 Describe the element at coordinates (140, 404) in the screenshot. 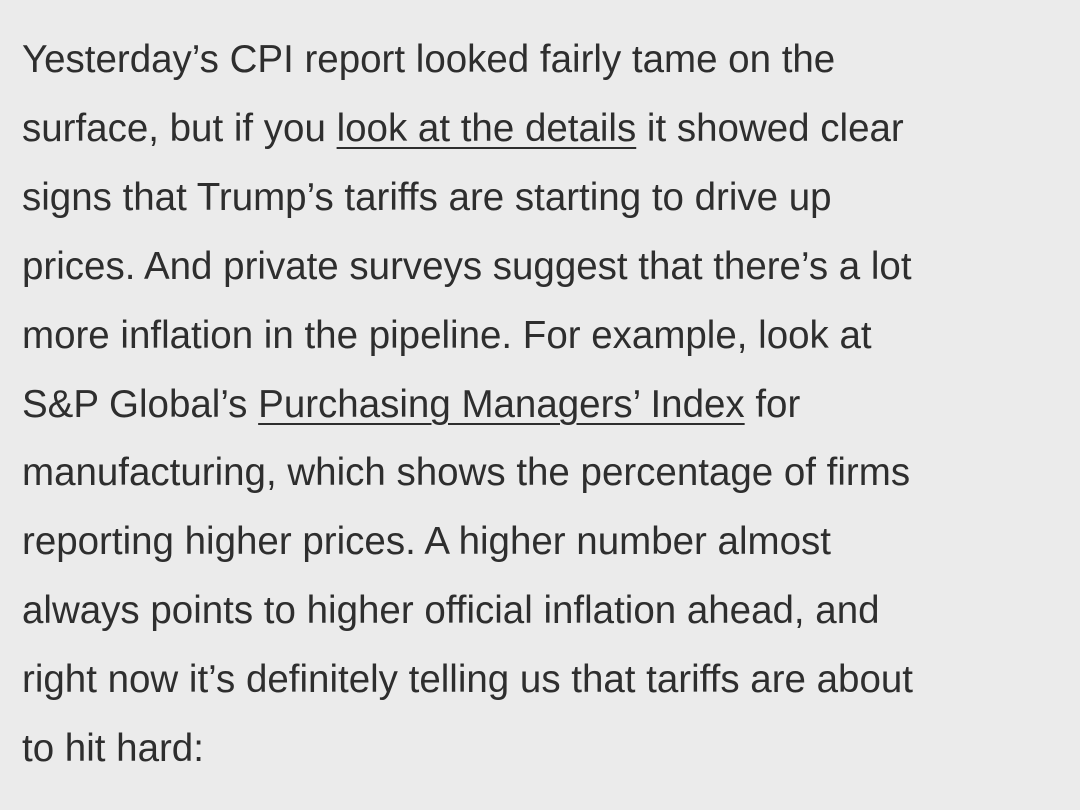

I see `text: S&P Global’s` at that location.